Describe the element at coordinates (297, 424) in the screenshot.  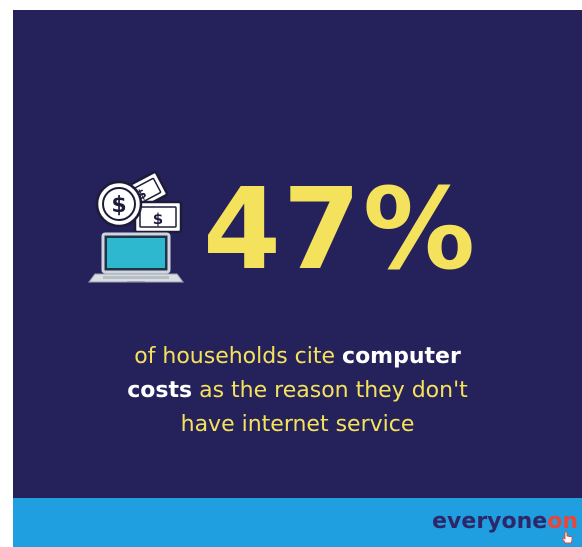
I see `caption-text-3: have internet service` at that location.